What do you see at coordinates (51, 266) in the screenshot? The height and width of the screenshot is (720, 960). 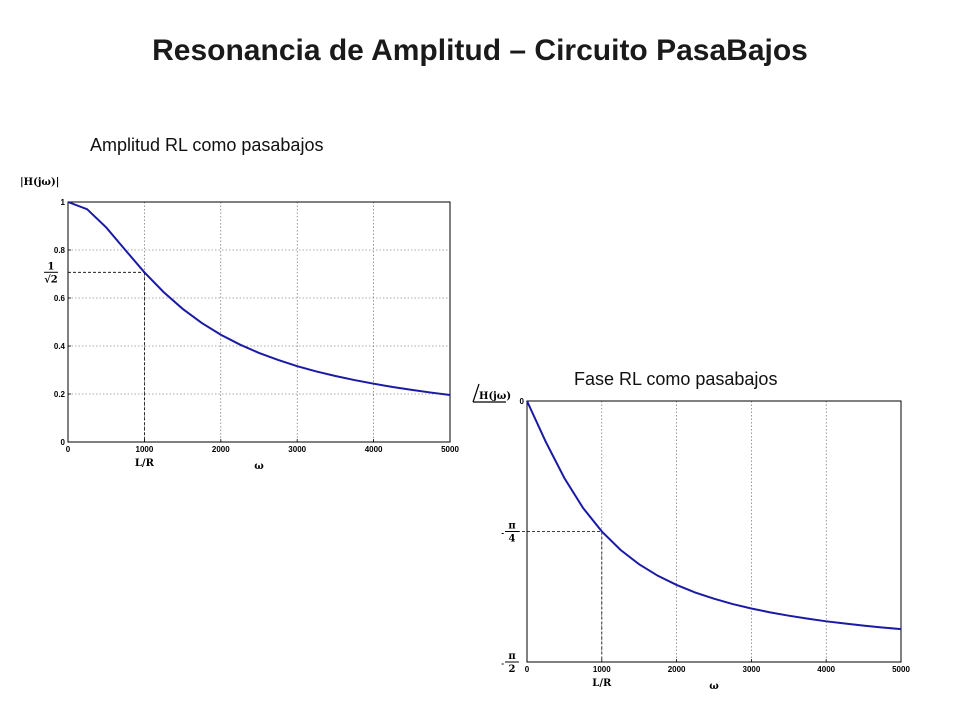 I see `y-tick-fraction-numerator: 1` at bounding box center [51, 266].